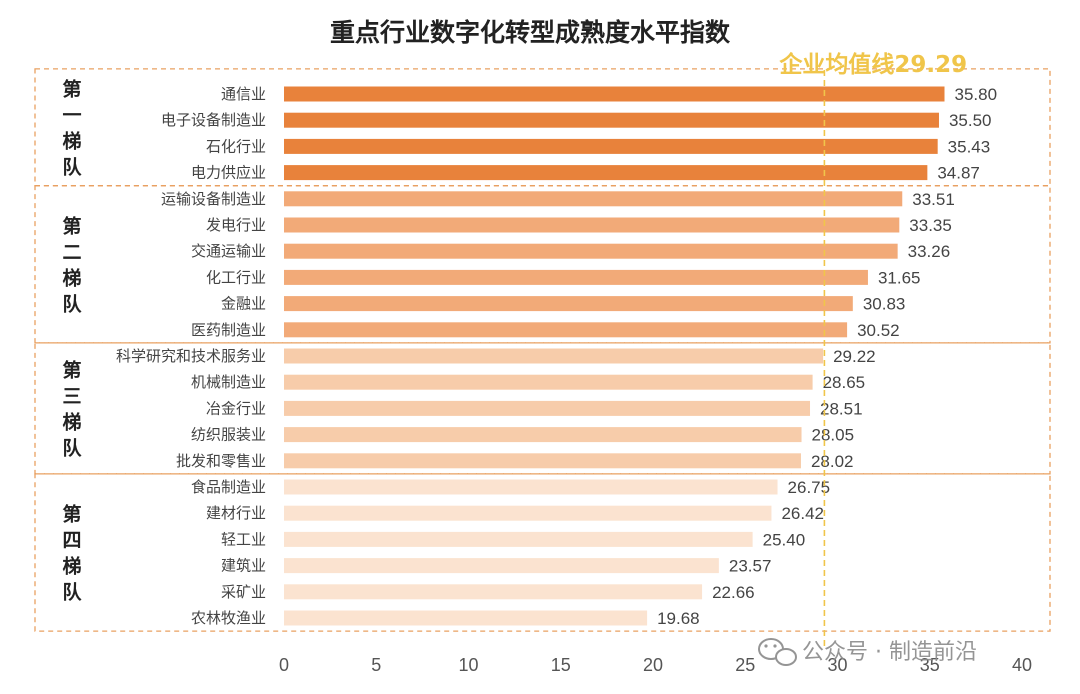 The height and width of the screenshot is (694, 1080). I want to click on watermark: 公众号 · 制造前沿, so click(867, 652).